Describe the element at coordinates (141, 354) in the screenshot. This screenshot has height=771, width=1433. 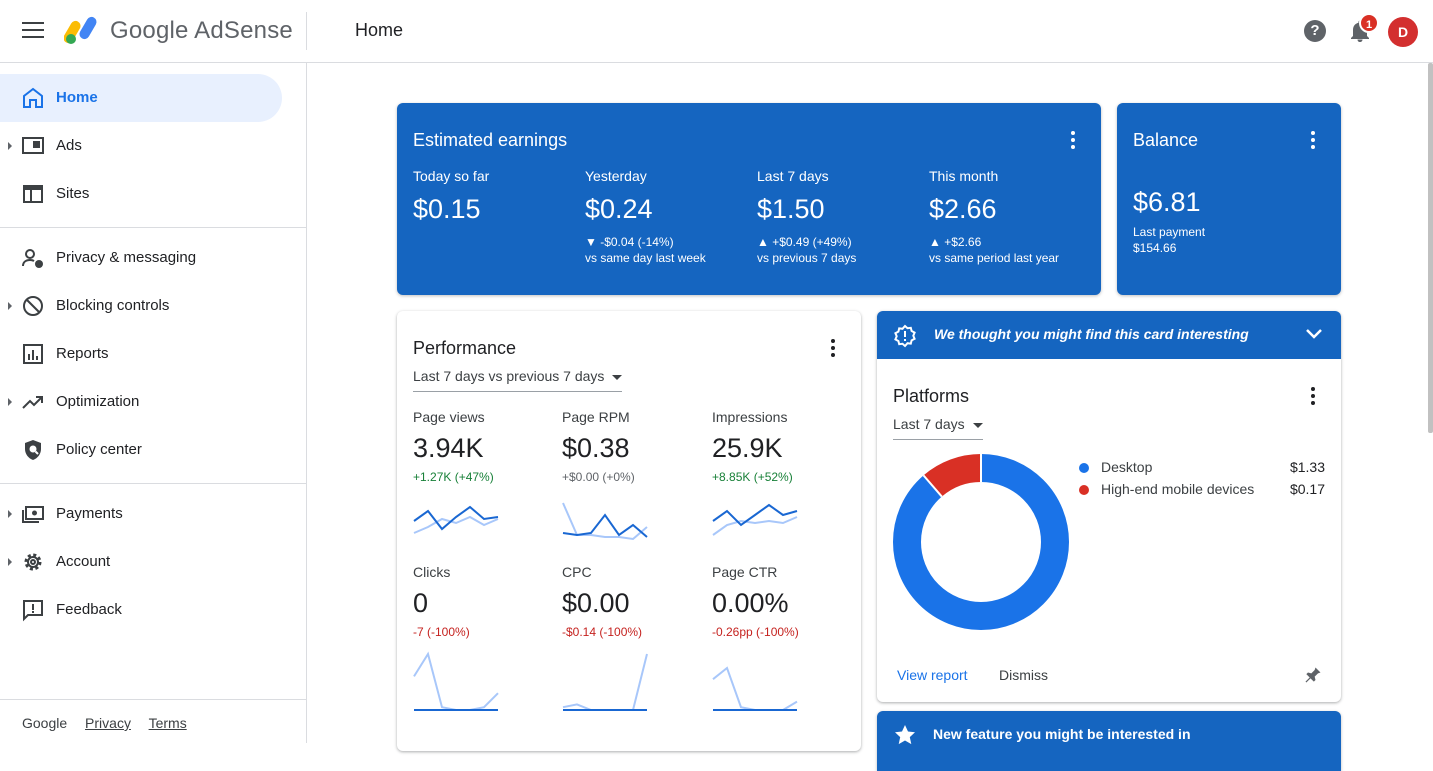
I see `sidebar-item-reports: Reports` at that location.